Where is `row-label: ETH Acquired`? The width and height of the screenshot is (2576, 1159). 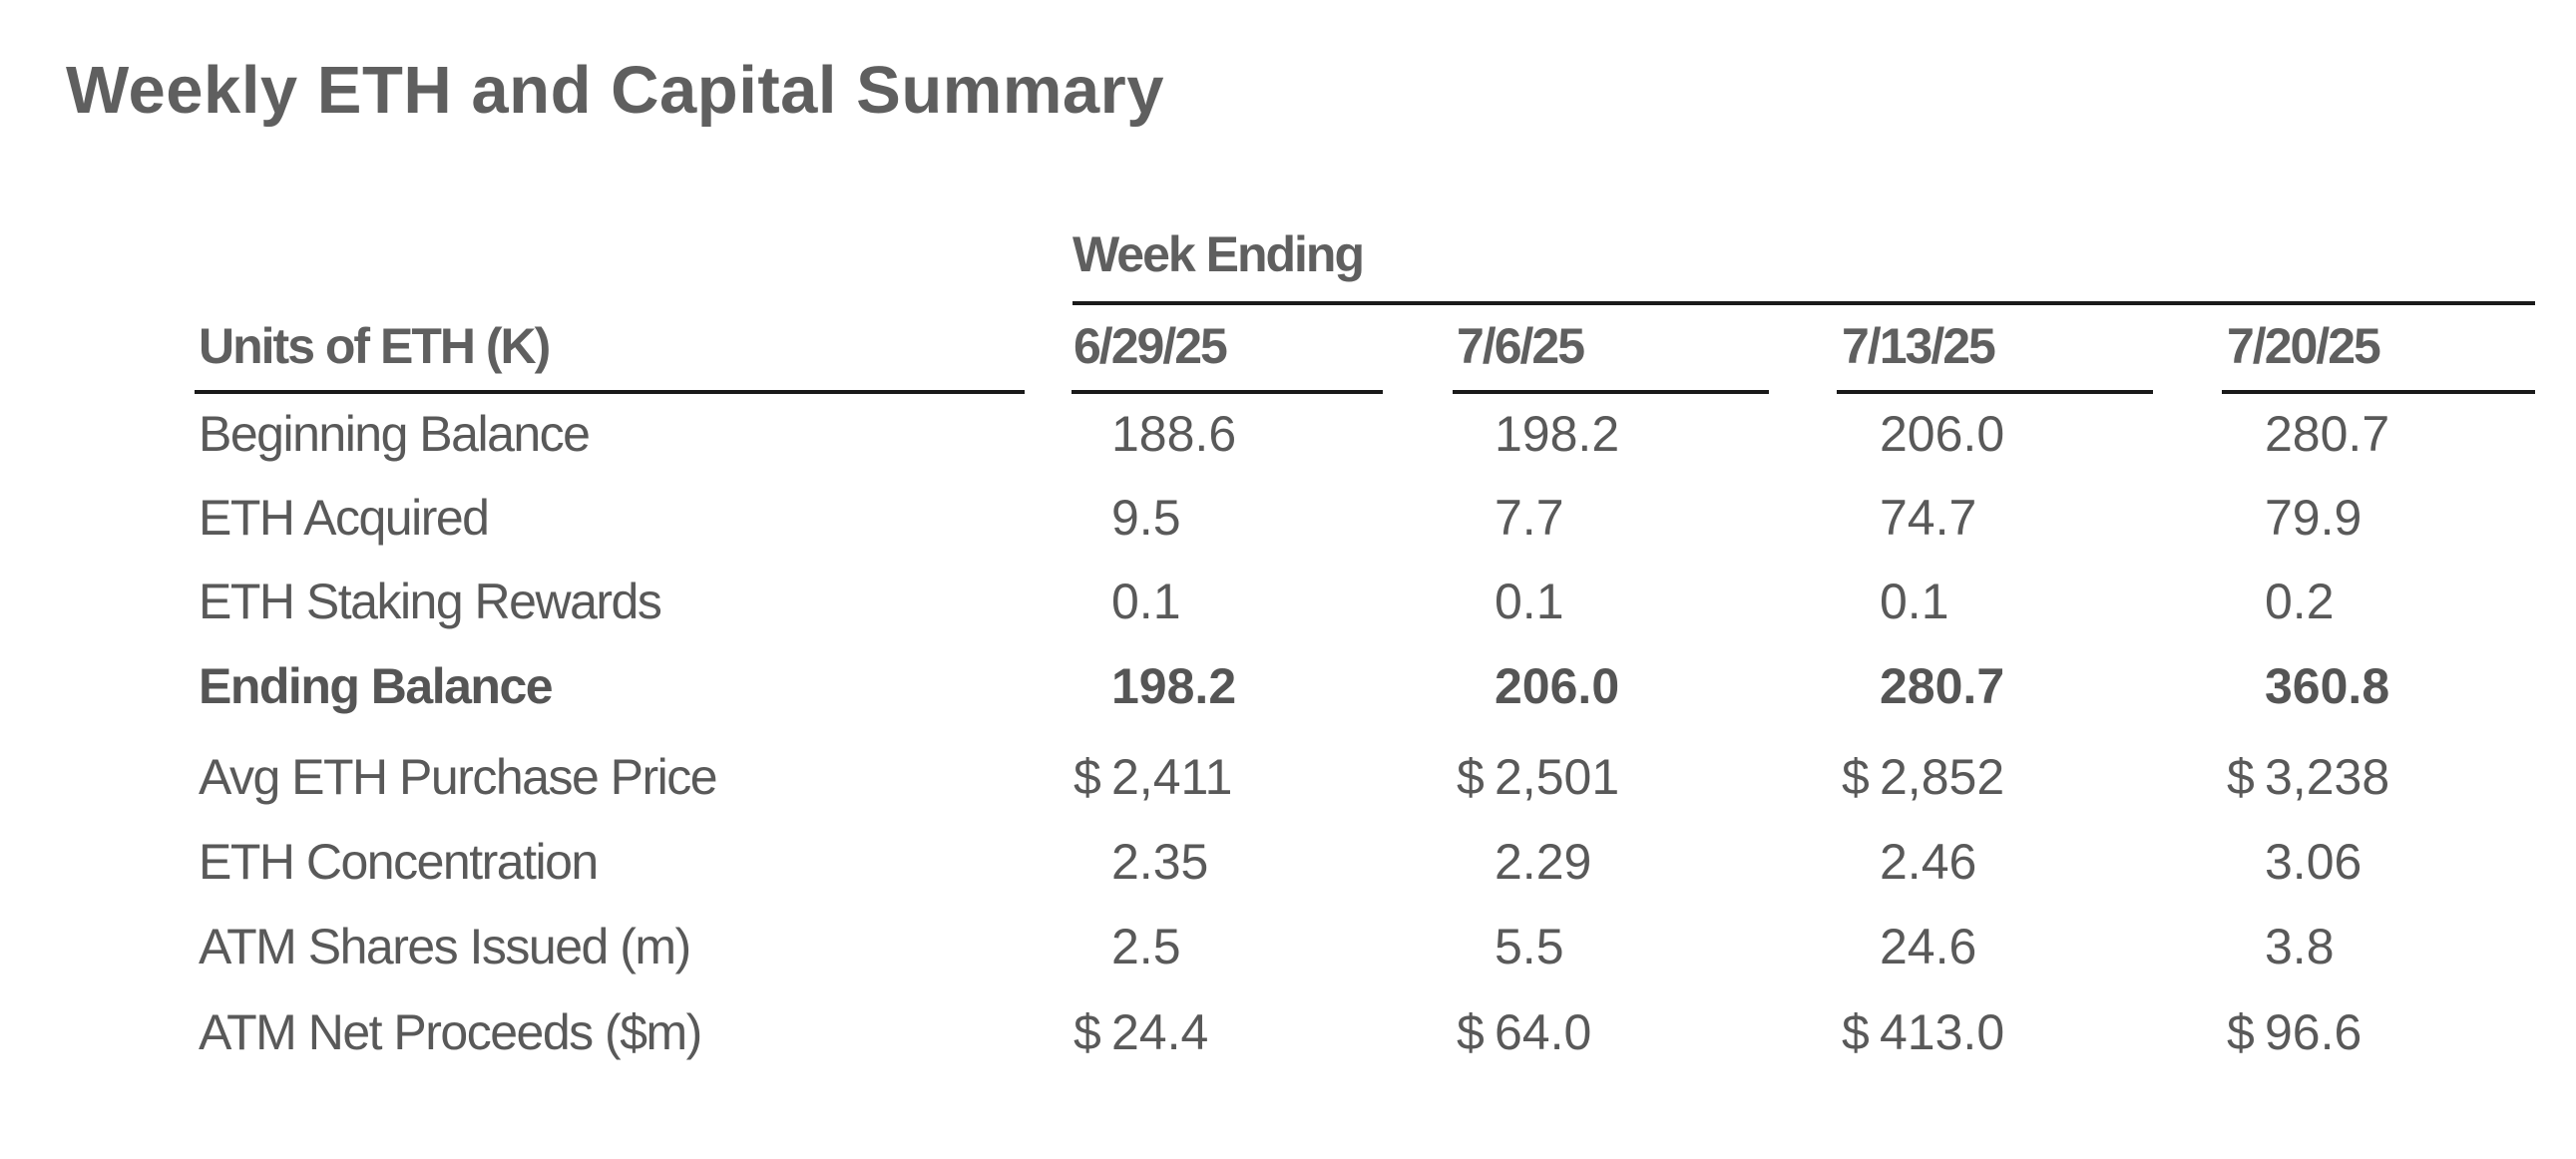 row-label: ETH Acquired is located at coordinates (344, 518).